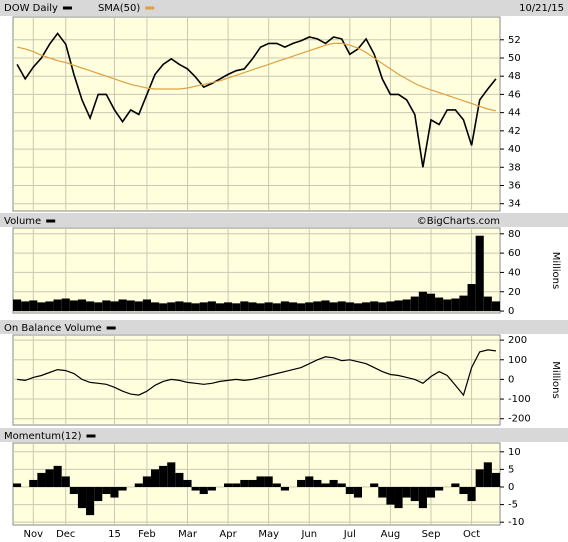 The height and width of the screenshot is (542, 568). What do you see at coordinates (114, 534) in the screenshot?
I see `x-tick-label: 15` at bounding box center [114, 534].